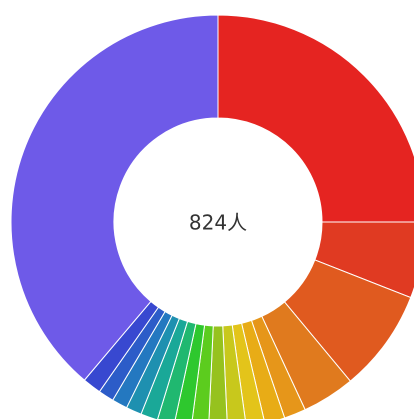 This screenshot has height=419, width=414. I want to click on center-label: 824人, so click(218, 223).